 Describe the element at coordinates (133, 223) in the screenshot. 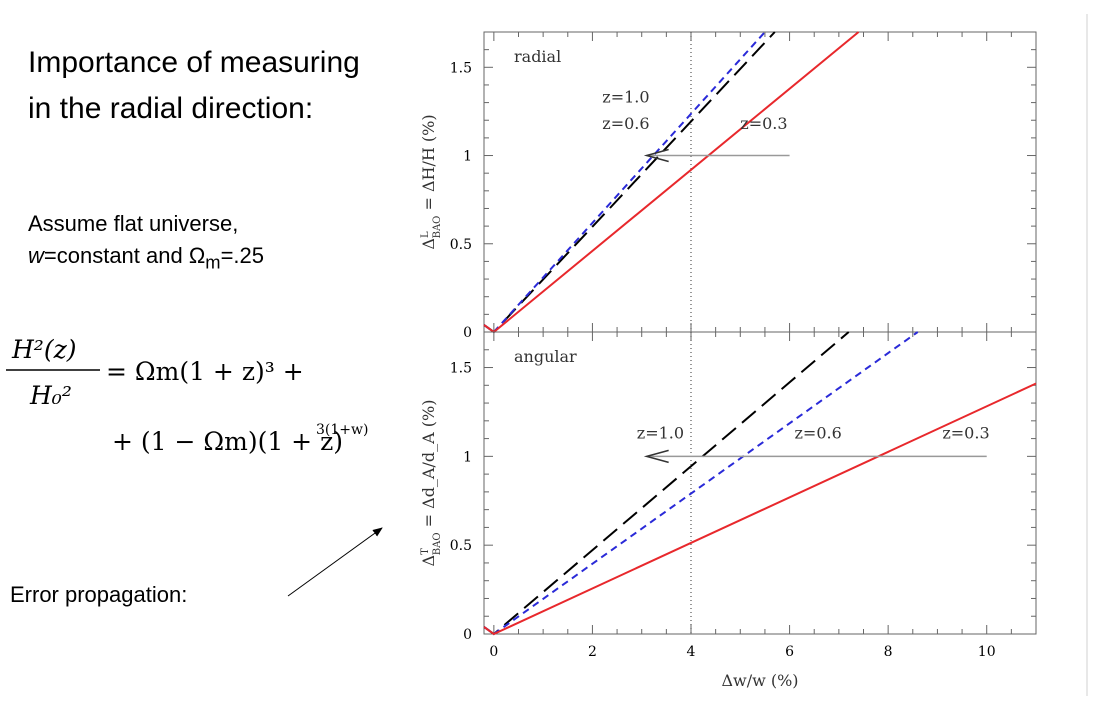

I see `assumption-line1: Assume flat universe,` at that location.